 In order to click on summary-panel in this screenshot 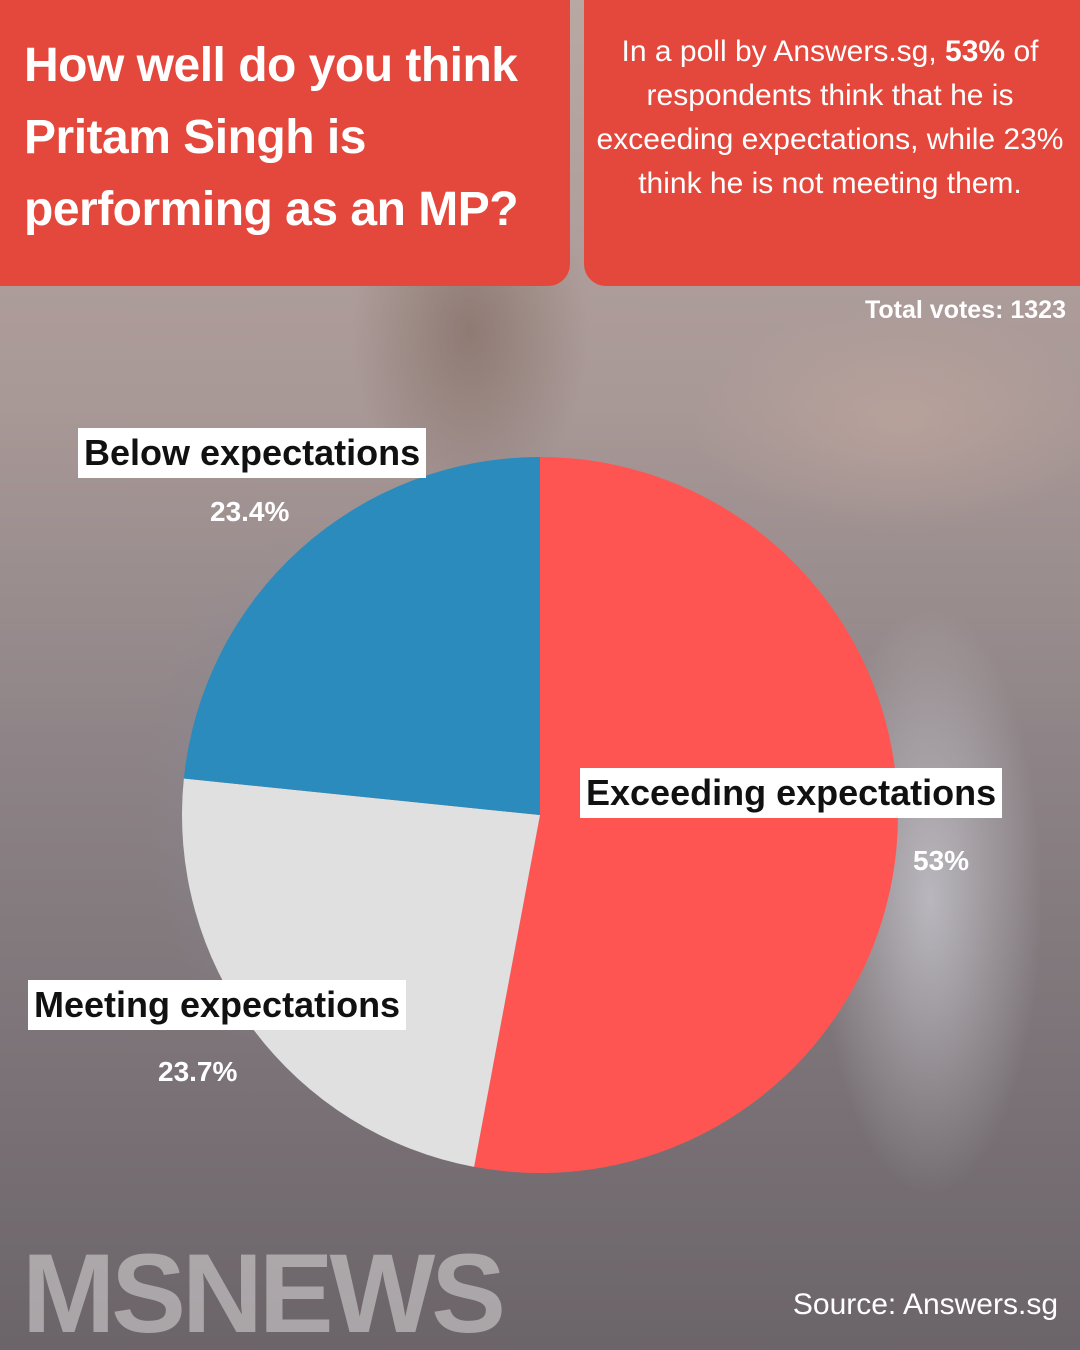, I will do `click(832, 143)`.